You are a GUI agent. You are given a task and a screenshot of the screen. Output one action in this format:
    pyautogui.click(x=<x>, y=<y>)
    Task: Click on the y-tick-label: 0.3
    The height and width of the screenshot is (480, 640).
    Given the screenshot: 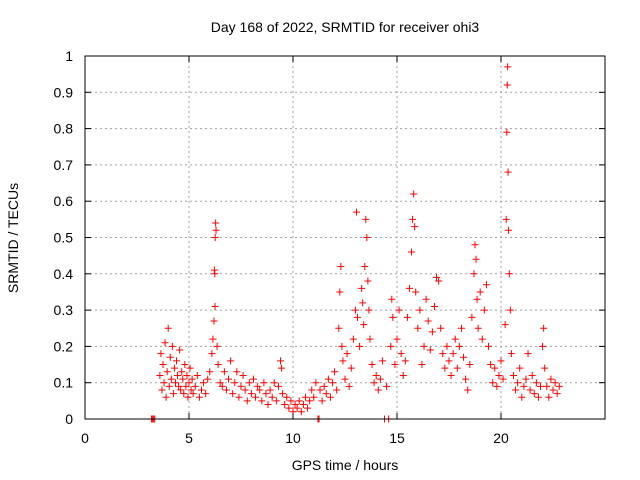 What is the action you would take?
    pyautogui.click(x=64, y=310)
    